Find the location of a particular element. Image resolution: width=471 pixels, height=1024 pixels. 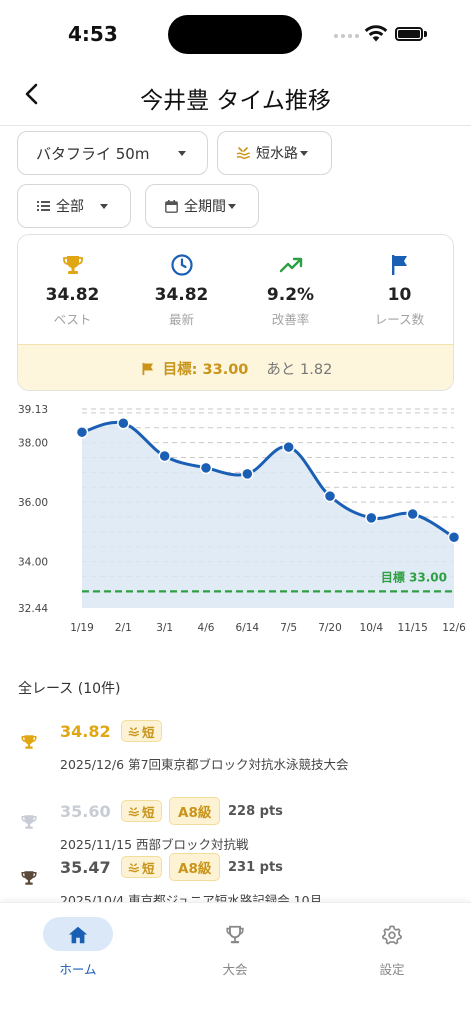

y-tick-label: 39.13 is located at coordinates (33, 410).